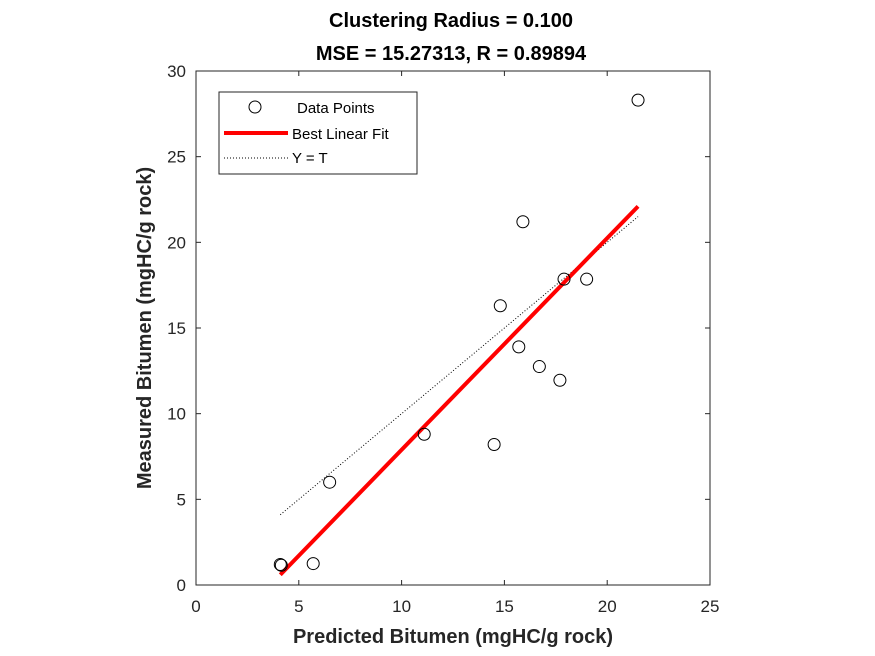 The image size is (875, 656). I want to click on x-tick-label: 0, so click(195, 606).